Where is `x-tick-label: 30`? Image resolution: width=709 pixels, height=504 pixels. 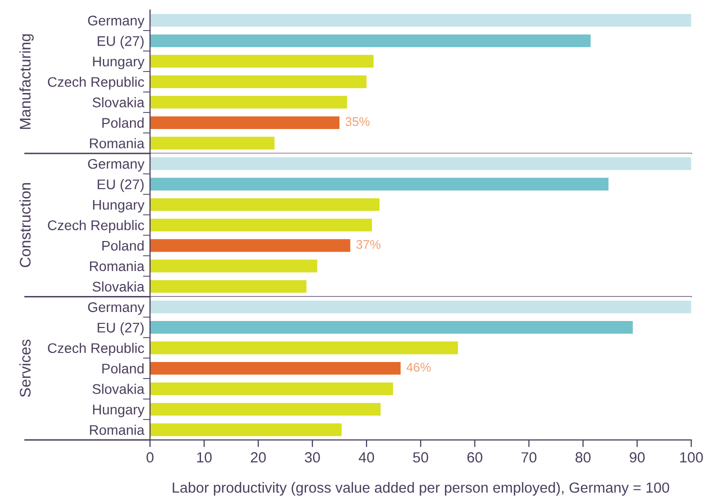
x-tick-label: 30 is located at coordinates (312, 457).